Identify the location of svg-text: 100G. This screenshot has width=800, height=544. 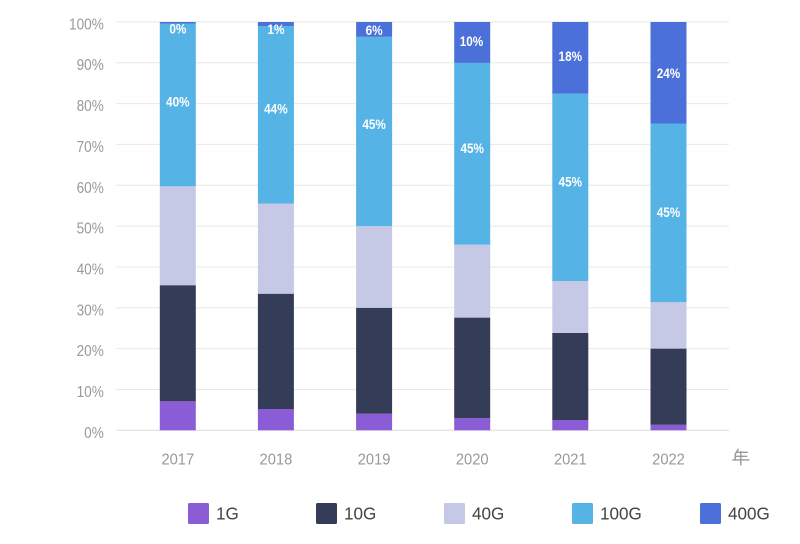
(621, 513).